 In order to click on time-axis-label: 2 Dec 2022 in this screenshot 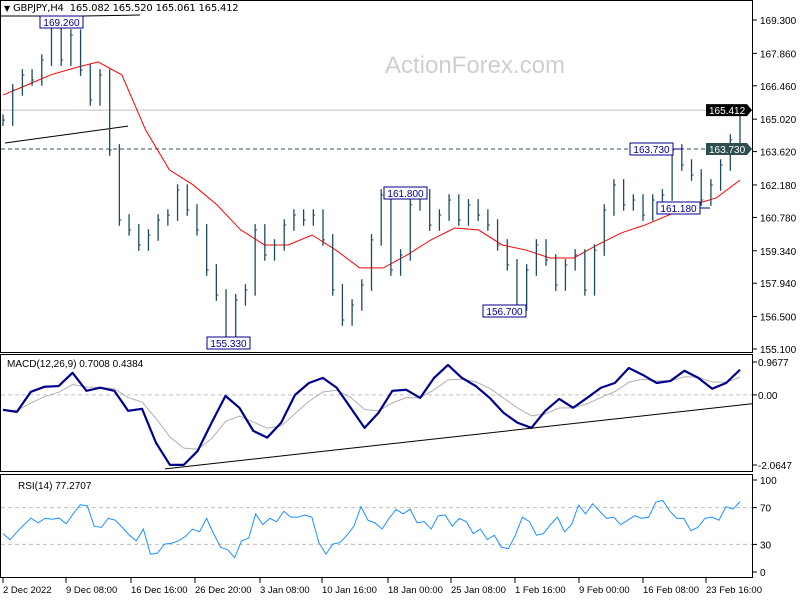, I will do `click(27, 590)`.